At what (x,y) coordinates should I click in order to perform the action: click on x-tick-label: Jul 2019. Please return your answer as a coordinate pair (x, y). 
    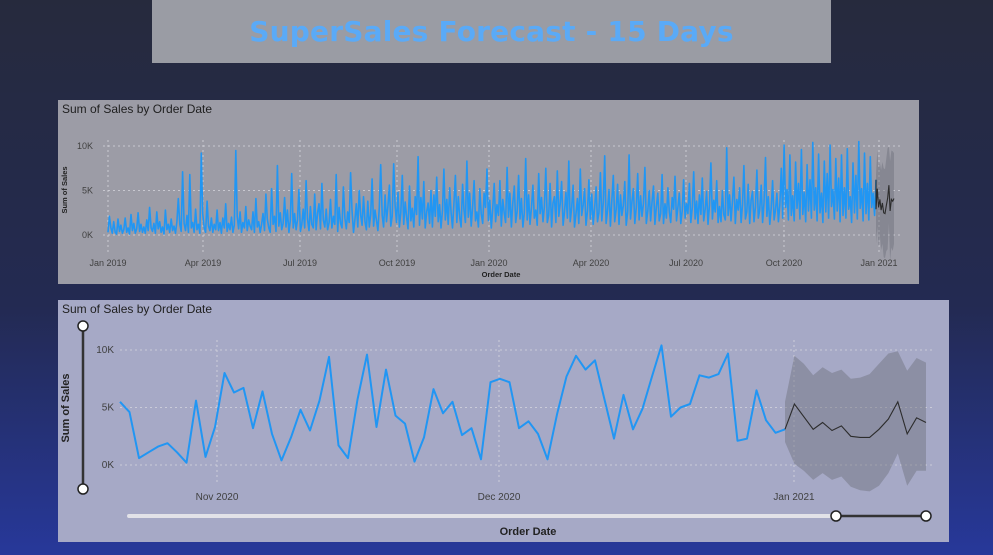
    Looking at the image, I should click on (300, 263).